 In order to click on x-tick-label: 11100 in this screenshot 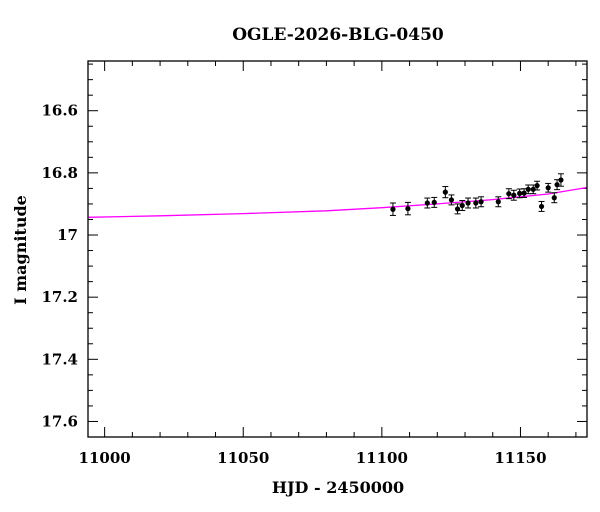, I will do `click(382, 458)`.